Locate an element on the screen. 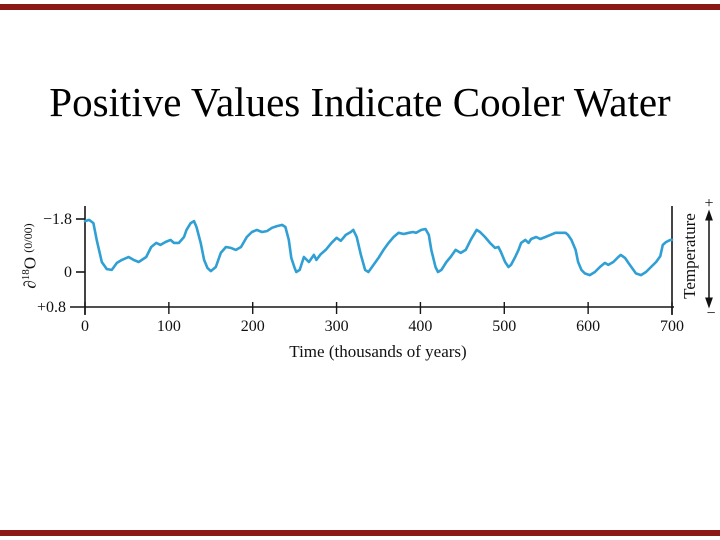 This screenshot has height=540, width=720. x-tick-label: 600 is located at coordinates (588, 326).